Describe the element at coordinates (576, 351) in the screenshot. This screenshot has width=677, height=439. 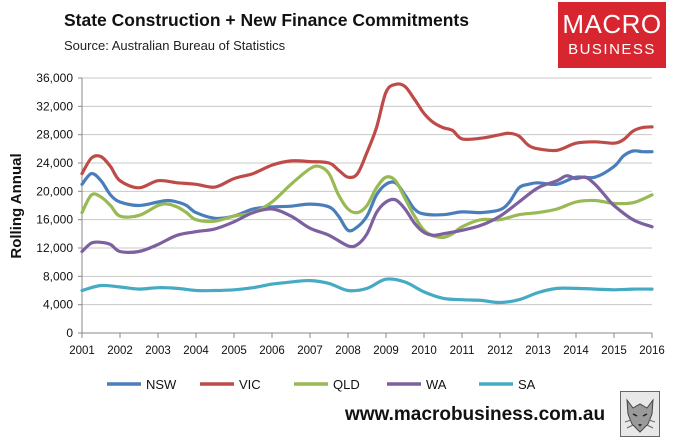
I see `x-tick-label: 2014` at that location.